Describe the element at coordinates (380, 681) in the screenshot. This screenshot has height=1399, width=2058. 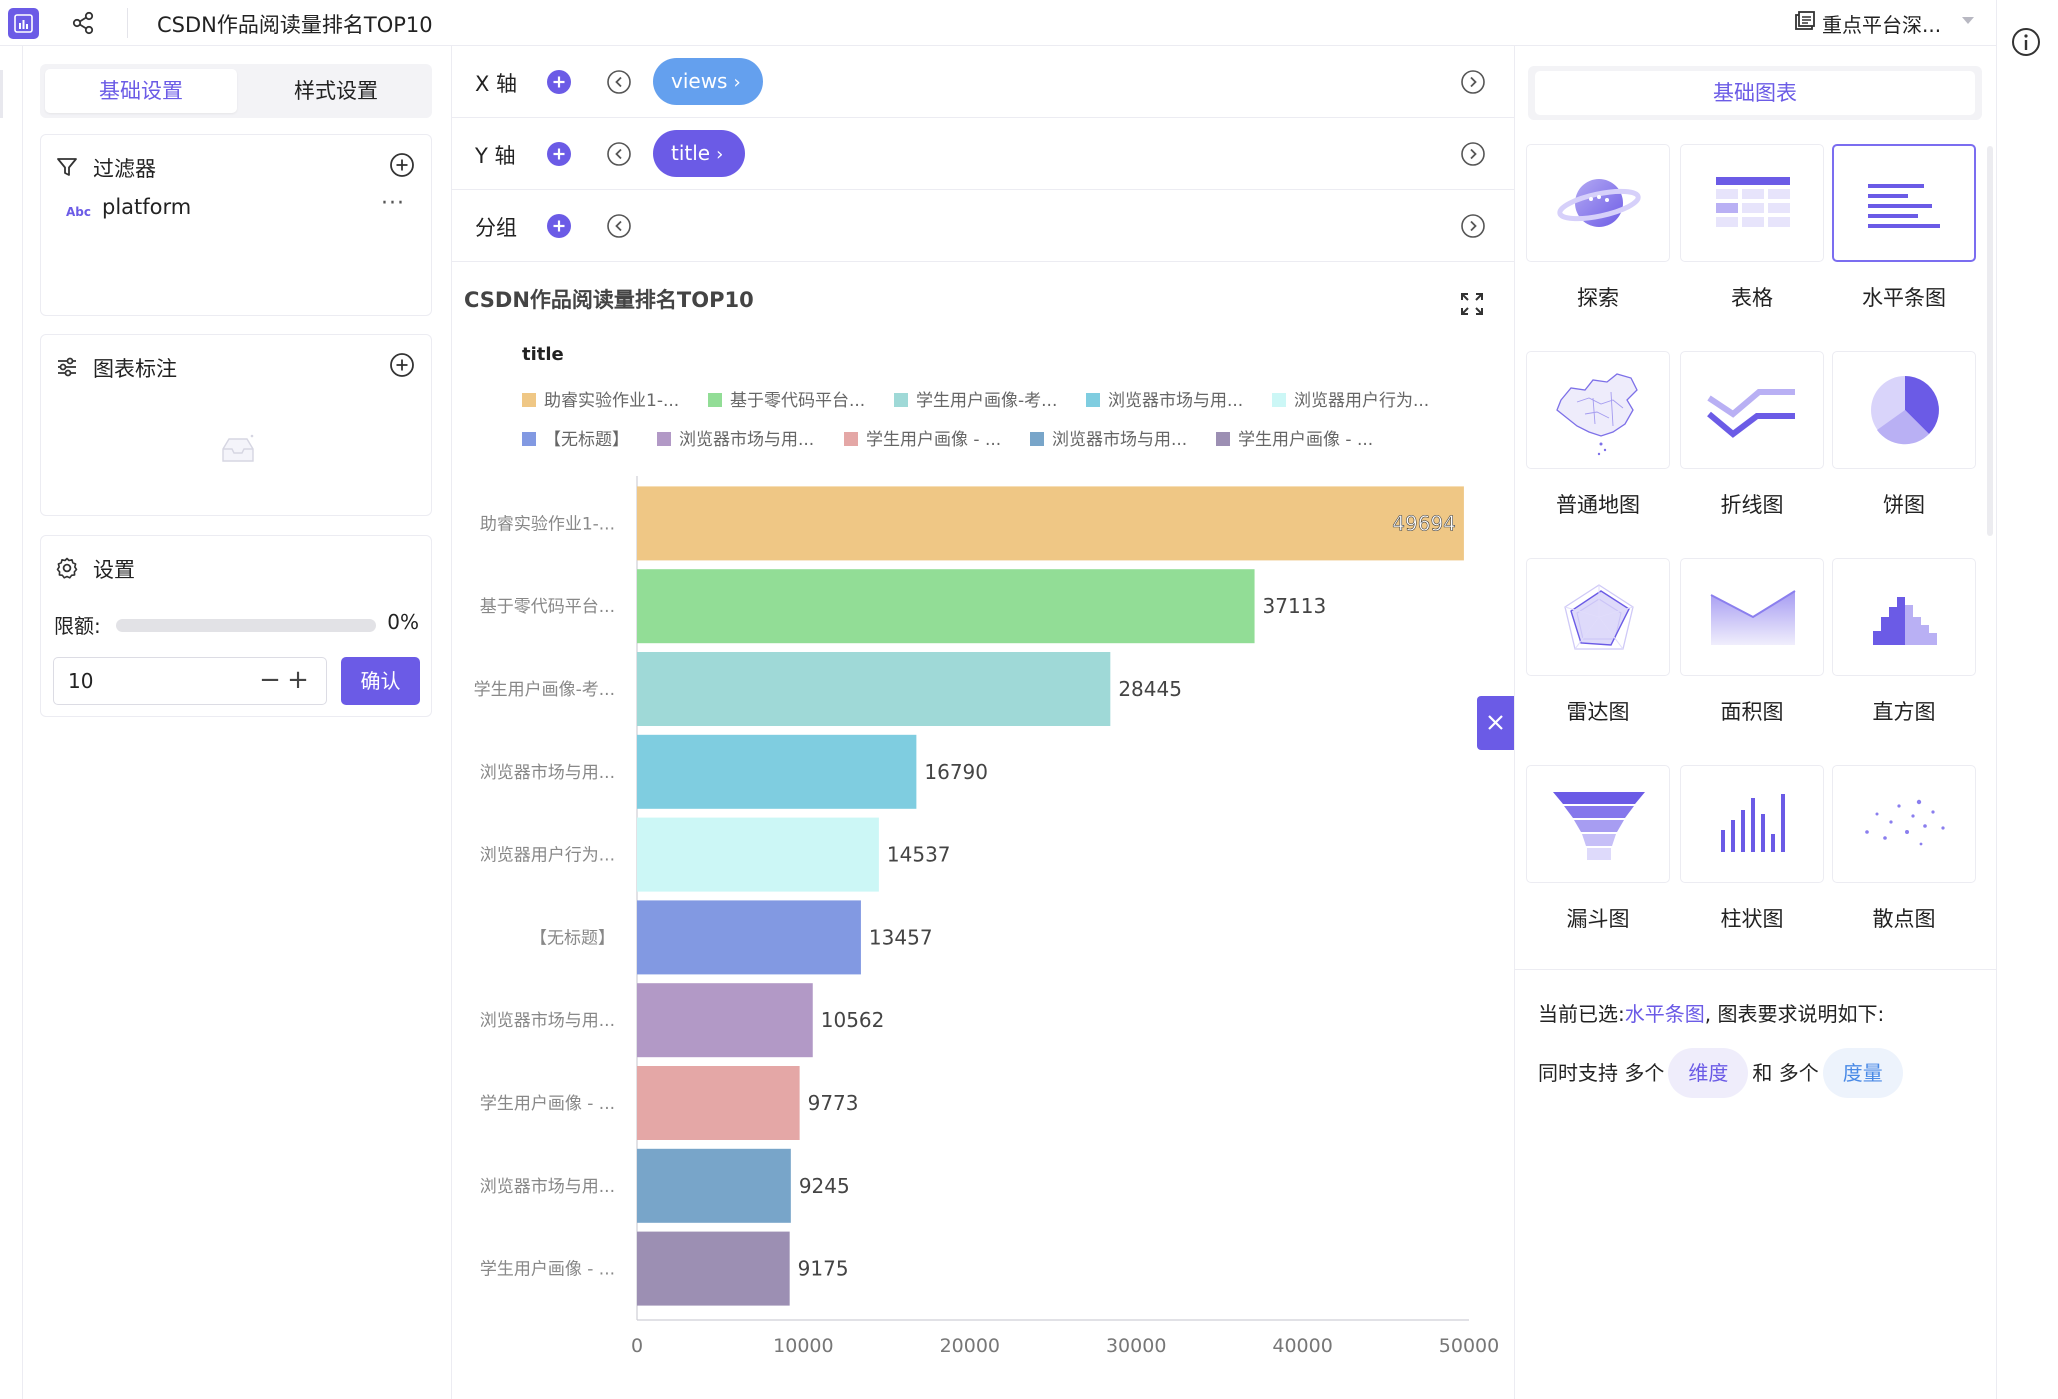
I see `confirm-button: 确认` at that location.